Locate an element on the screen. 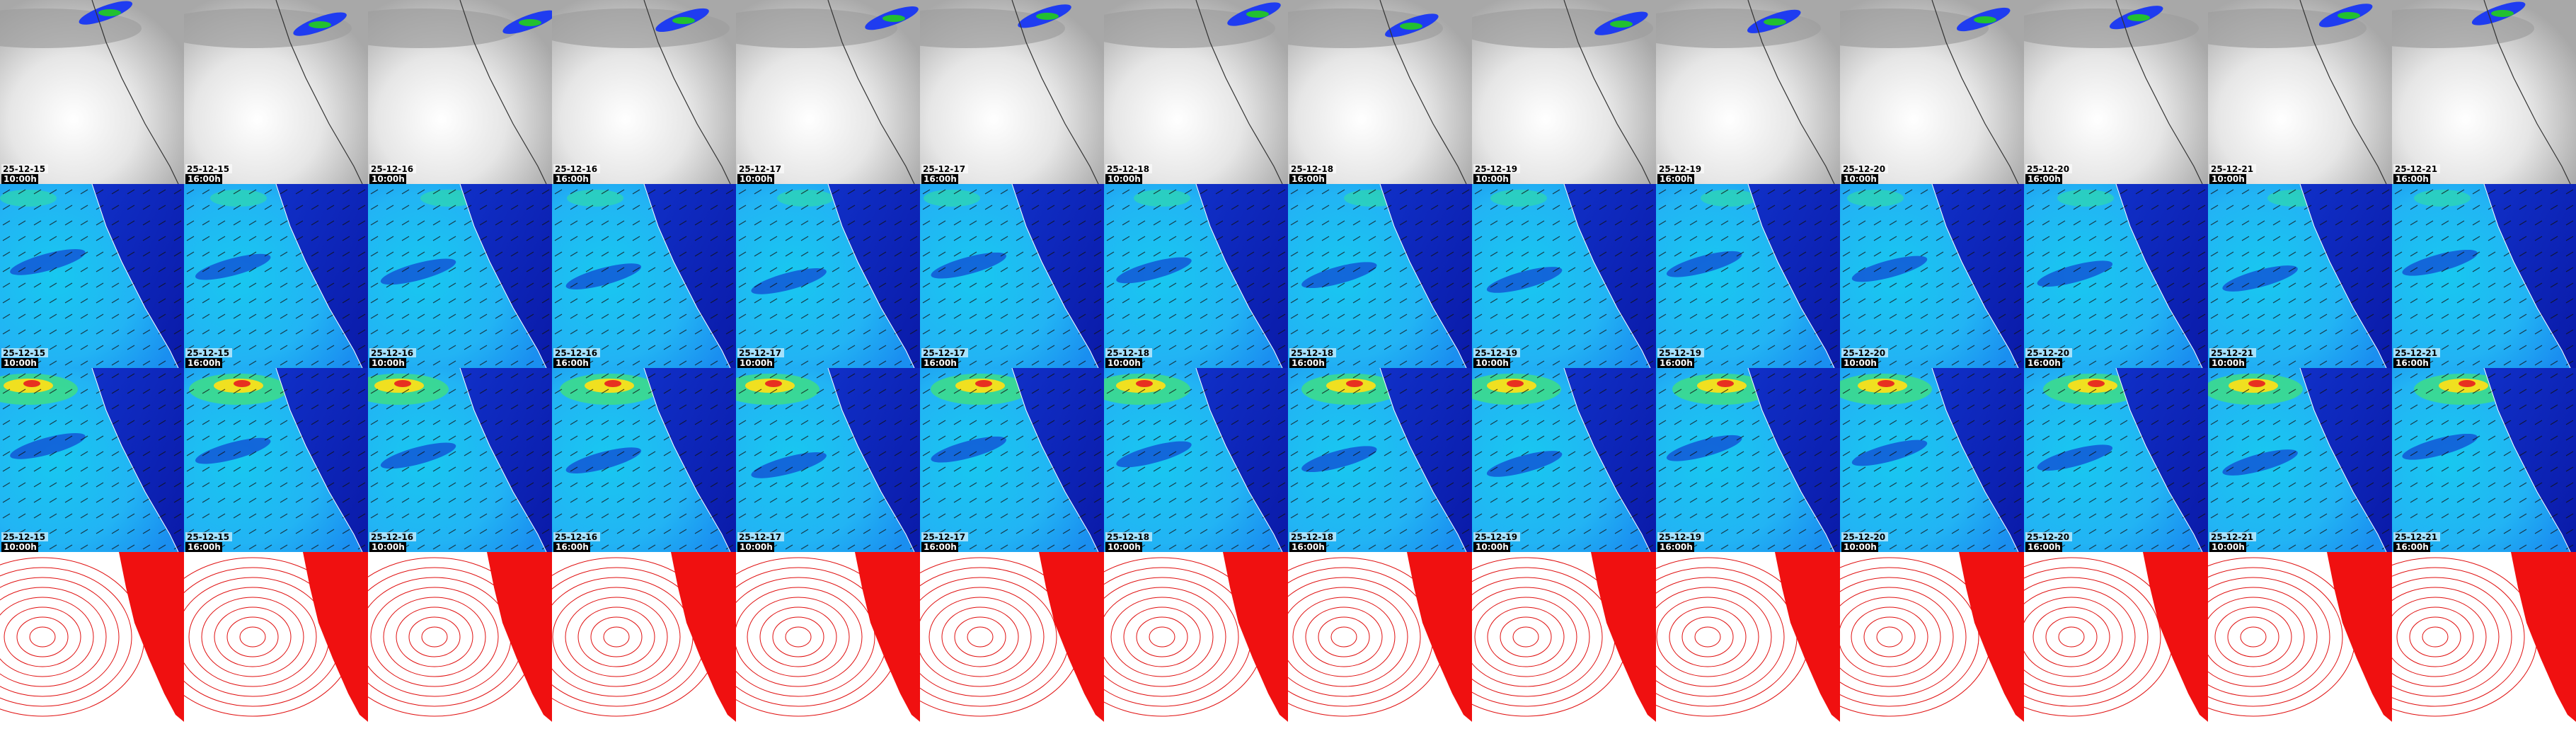 This screenshot has height=736, width=2576. frame-date: 25-12-19 is located at coordinates (1680, 169).